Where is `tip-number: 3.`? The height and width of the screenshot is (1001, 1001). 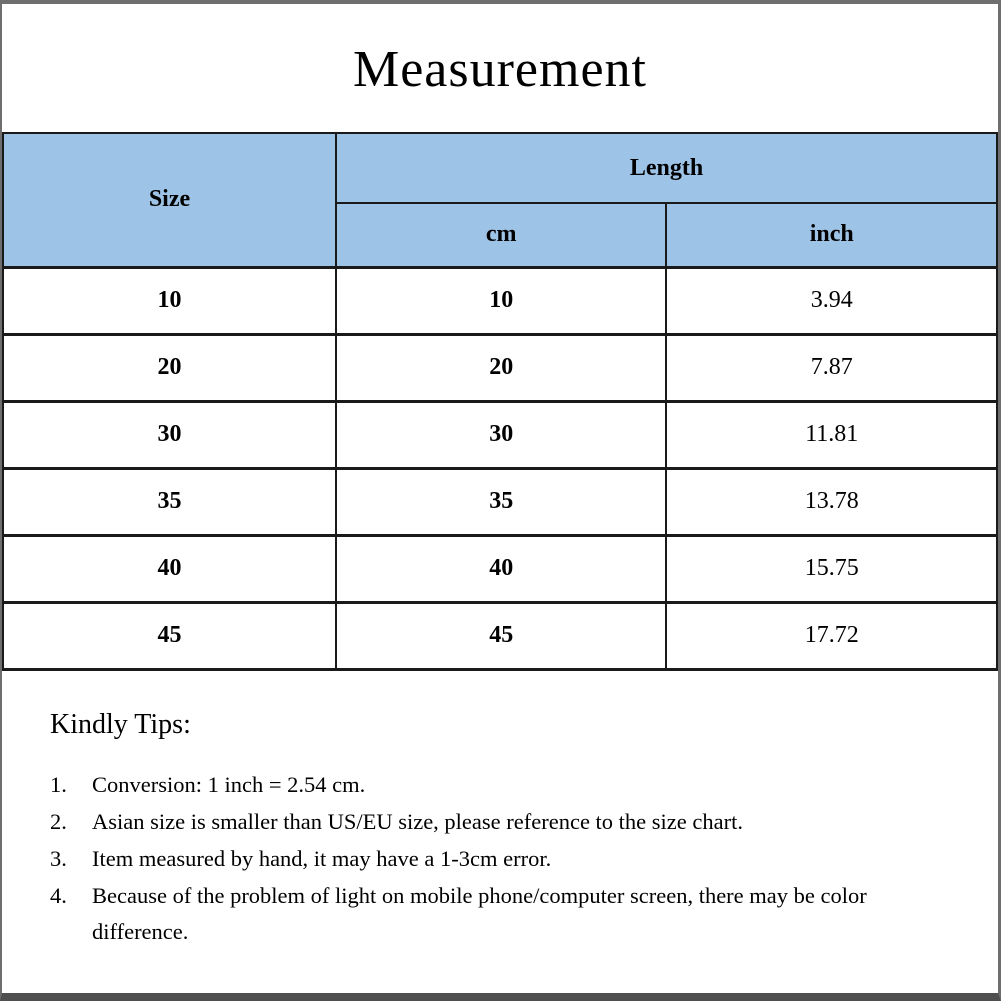
tip-number: 3. is located at coordinates (58, 858).